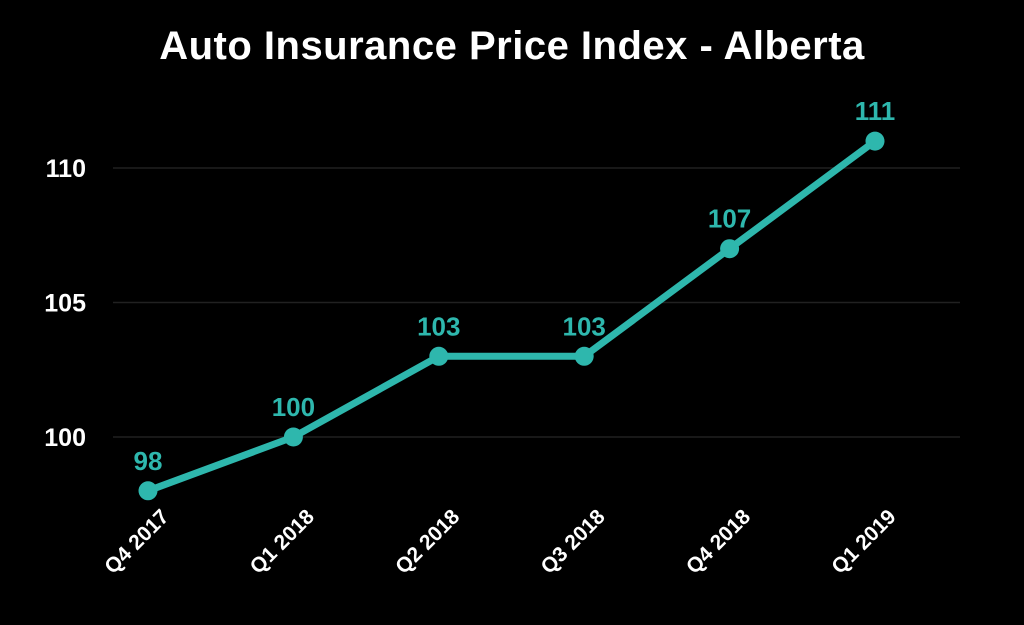 The image size is (1024, 625). I want to click on x-tick-label: Q1 2018, so click(282, 541).